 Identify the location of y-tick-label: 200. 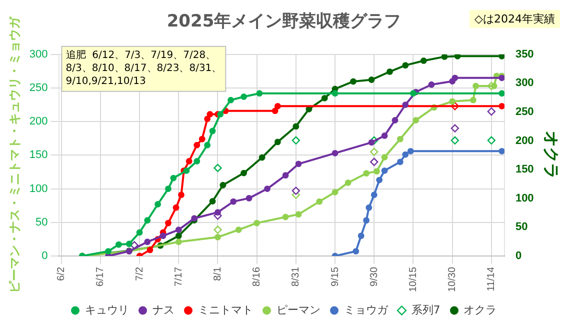
(38, 122).